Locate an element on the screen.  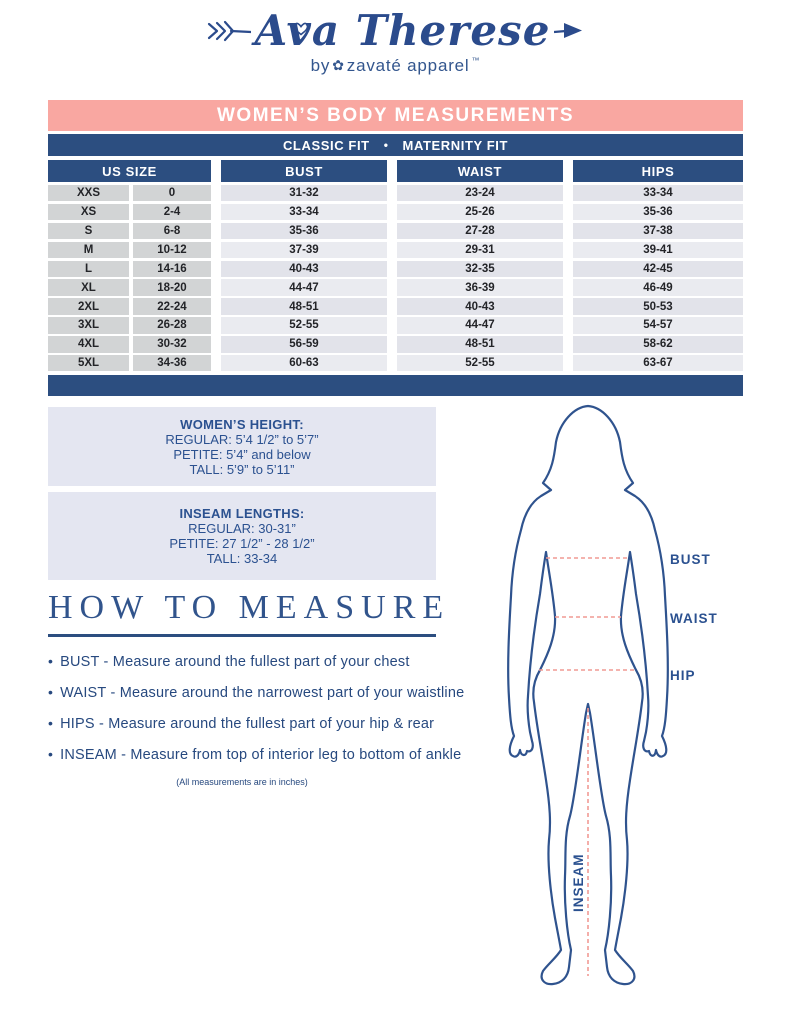
table-row: XS 2-4 33-34 25-26 35-36 is located at coordinates (395, 212).